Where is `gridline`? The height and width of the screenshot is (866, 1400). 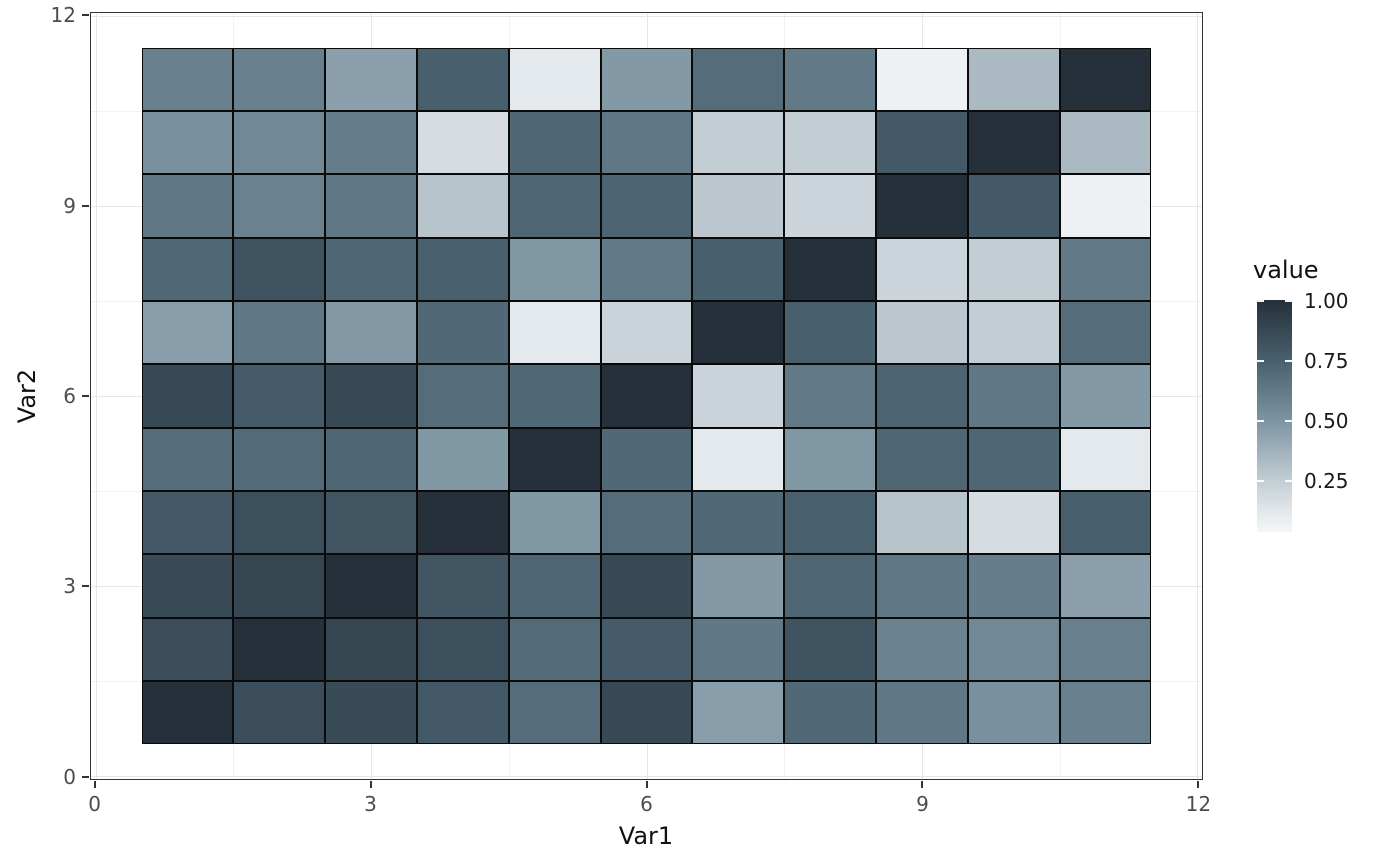
gridline is located at coordinates (1198, 396).